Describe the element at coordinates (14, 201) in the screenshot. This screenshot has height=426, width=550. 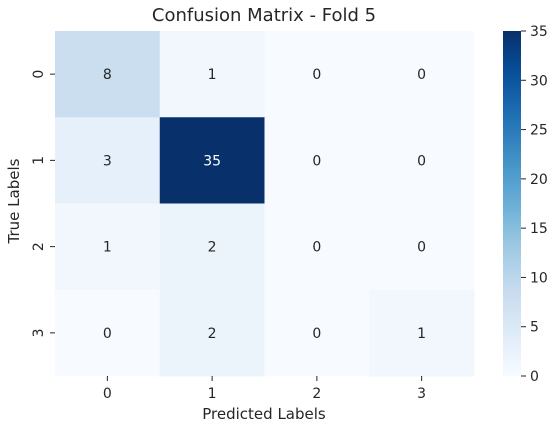
I see `y-axis-label: True Labels` at that location.